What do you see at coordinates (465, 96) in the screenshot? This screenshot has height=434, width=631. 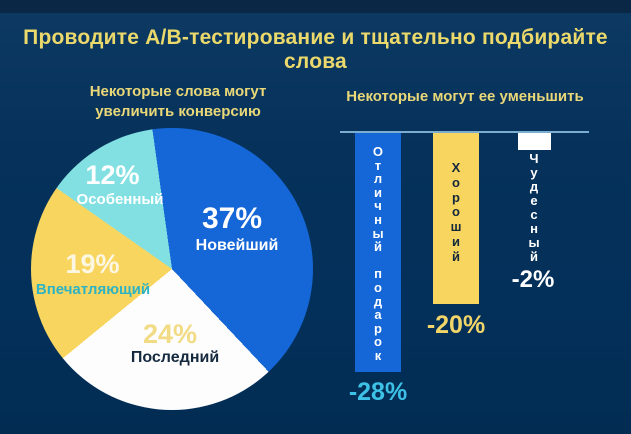 I see `bar-section-heading: Некоторые могут ее уменьшить` at bounding box center [465, 96].